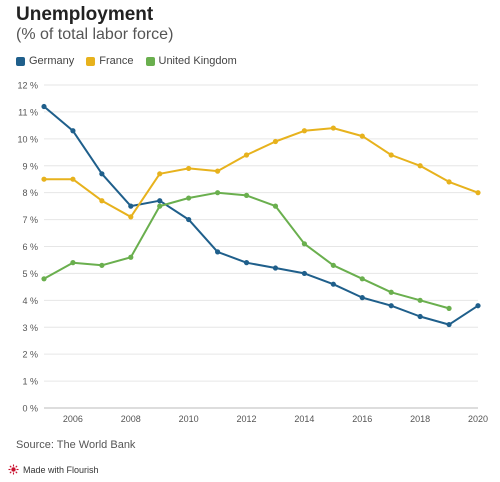 This screenshot has height=482, width=500. I want to click on legend-item-united-kingdom: United Kingdom, so click(191, 61).